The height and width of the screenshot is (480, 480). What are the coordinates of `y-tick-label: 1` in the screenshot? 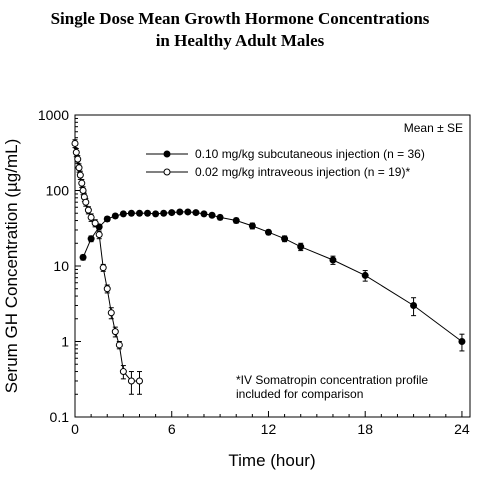 It's located at (65, 342).